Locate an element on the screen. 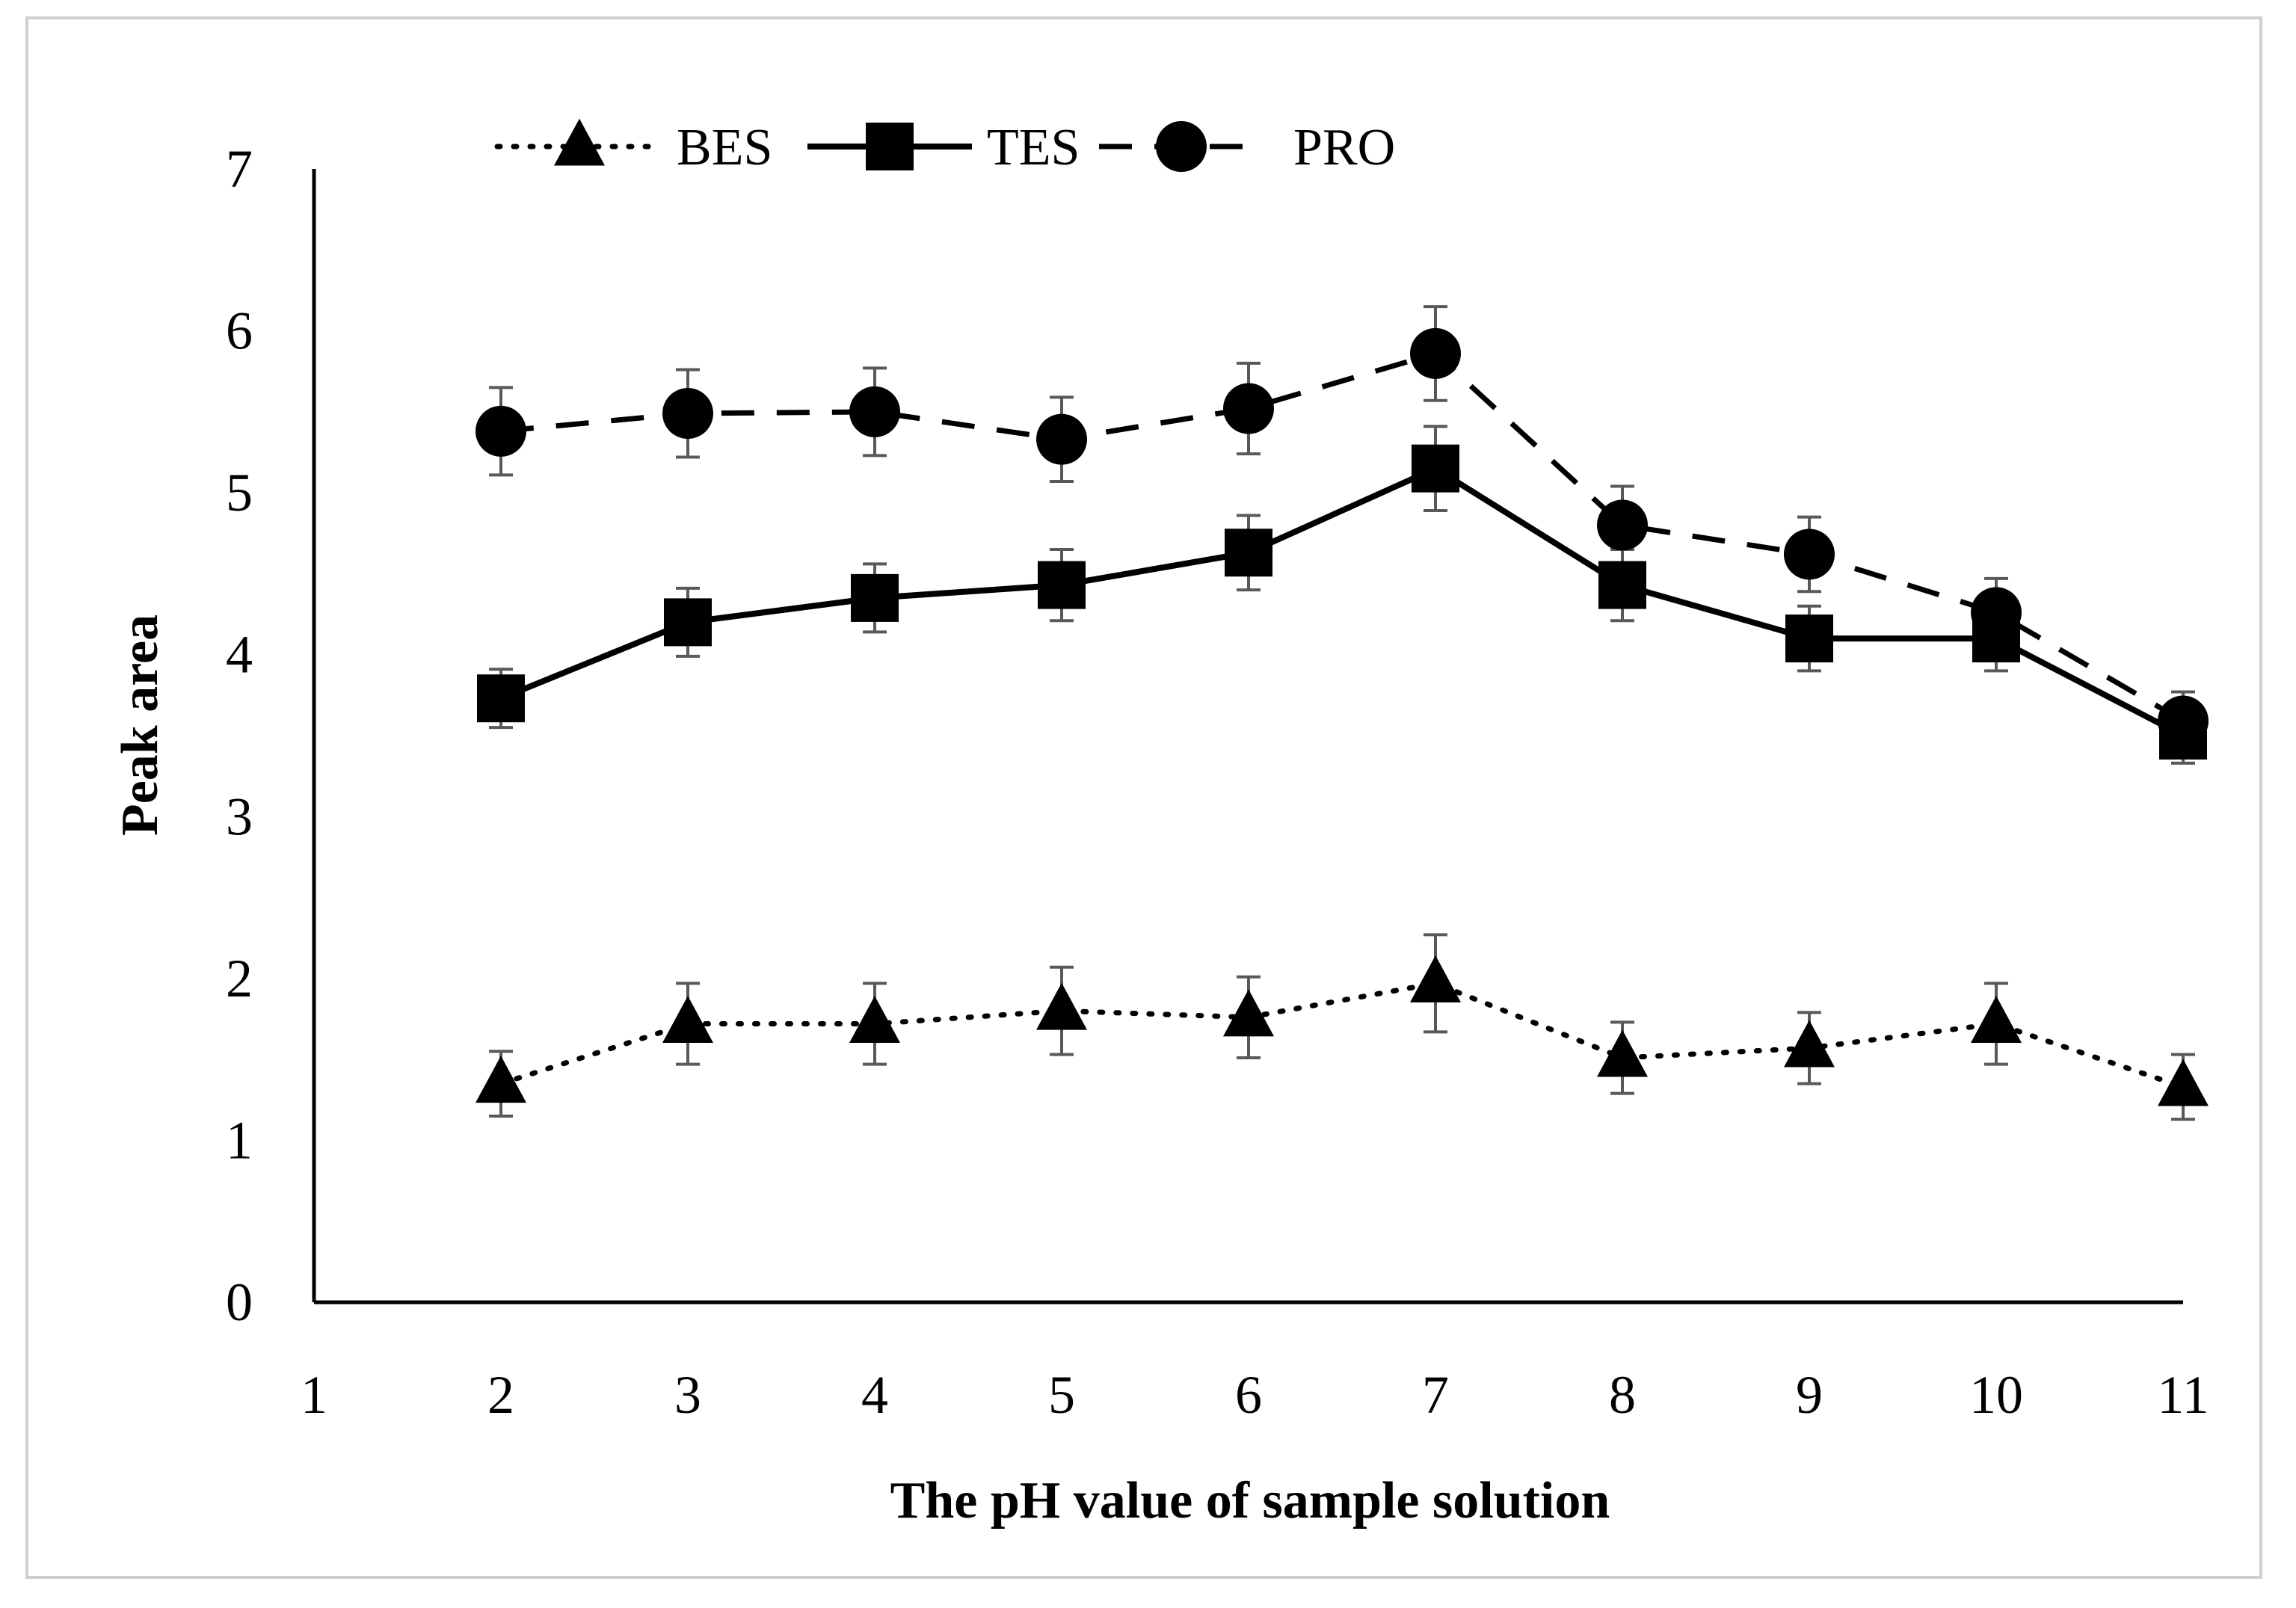  legend-label-bes: BES is located at coordinates (724, 147).